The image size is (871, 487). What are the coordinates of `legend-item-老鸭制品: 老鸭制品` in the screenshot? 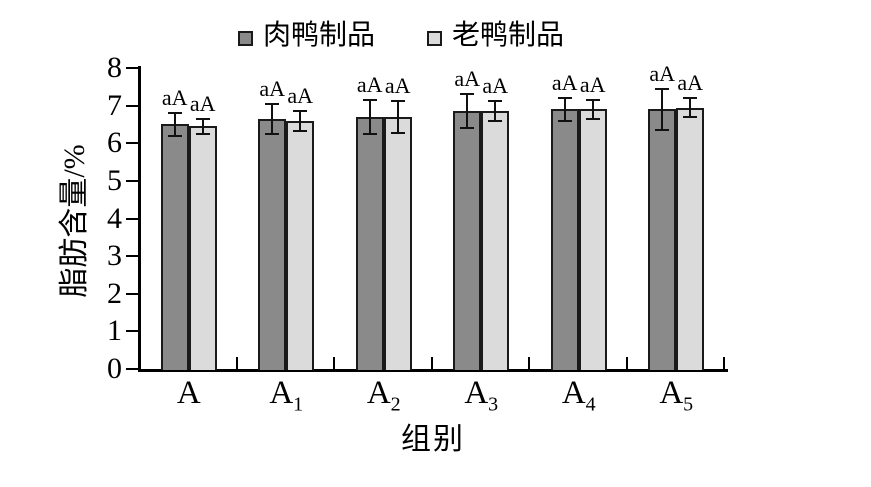 It's located at (495, 36).